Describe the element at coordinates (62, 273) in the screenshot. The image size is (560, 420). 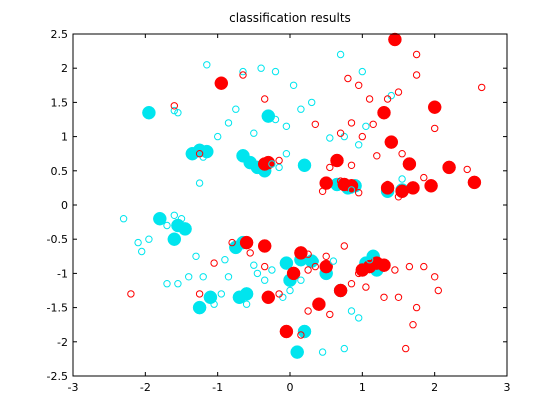
I see `y-tick-label-3: -1` at that location.